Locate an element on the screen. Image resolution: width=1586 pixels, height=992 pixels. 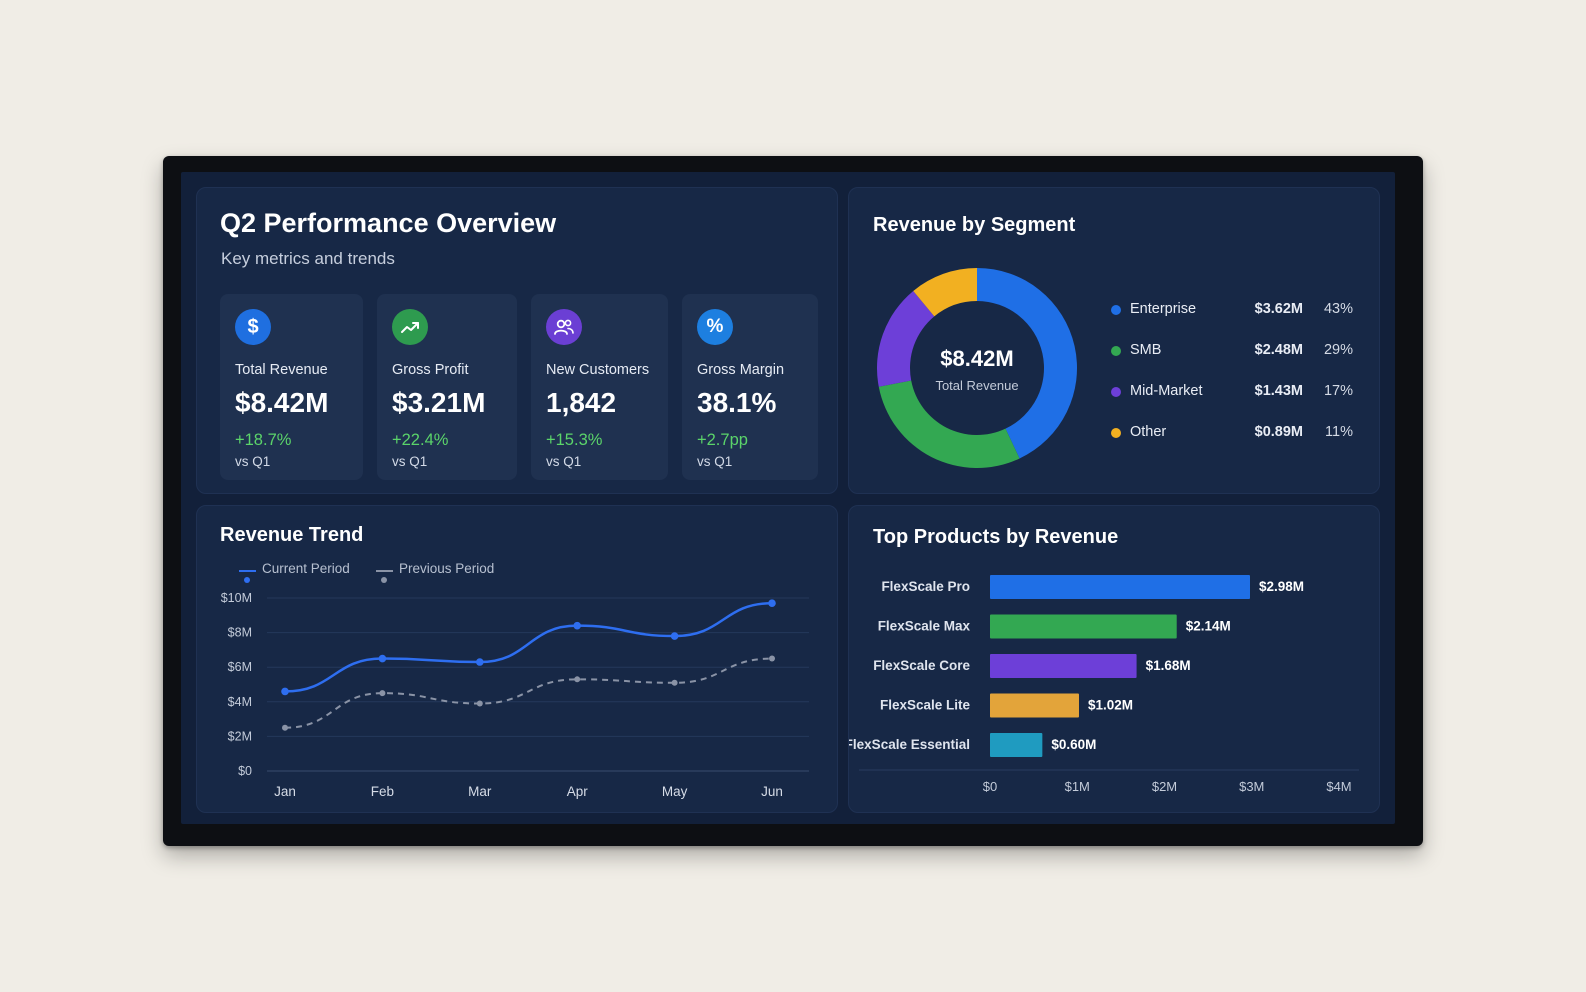
segment-name: Mid-Market is located at coordinates (1166, 391).